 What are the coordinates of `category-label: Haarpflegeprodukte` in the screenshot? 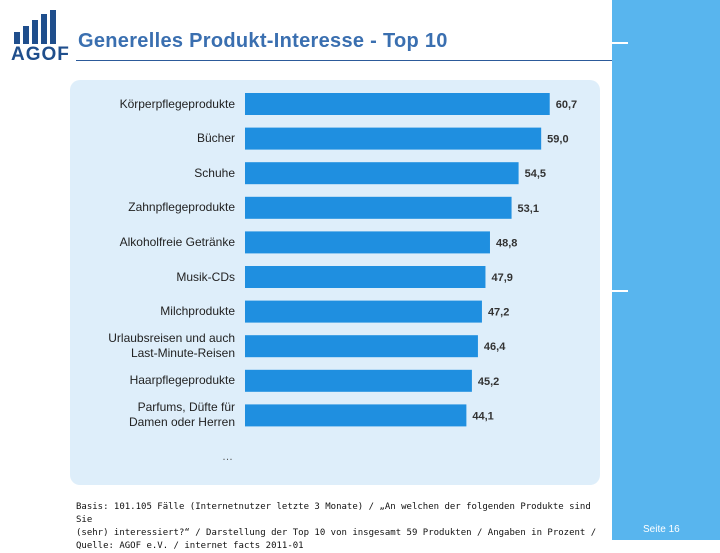 It's located at (182, 380).